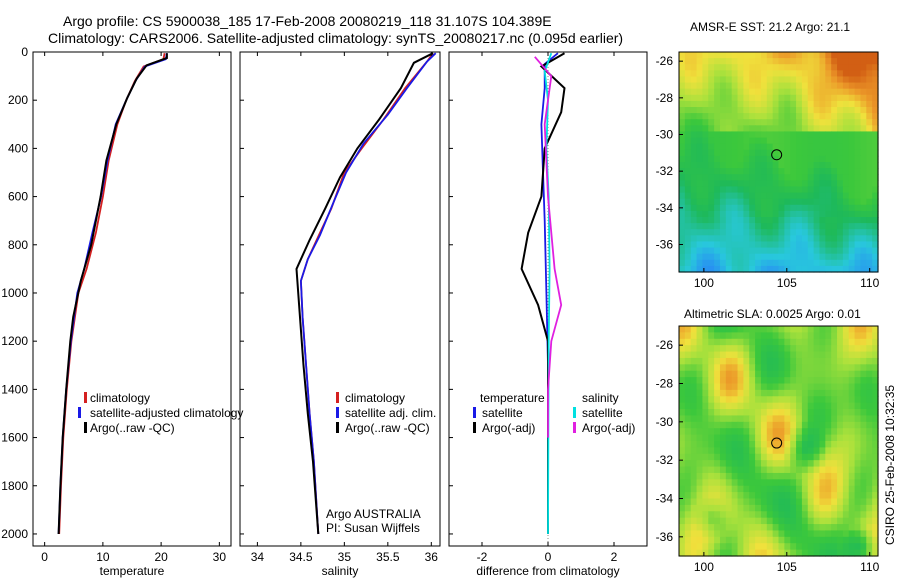 The width and height of the screenshot is (900, 580). I want to click on y-tick-label: 0, so click(24, 52).